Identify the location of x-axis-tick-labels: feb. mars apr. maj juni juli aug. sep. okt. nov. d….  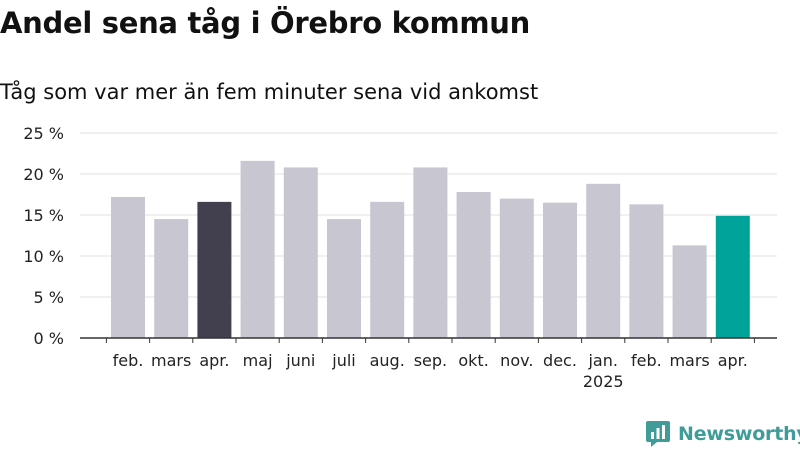
(430, 371).